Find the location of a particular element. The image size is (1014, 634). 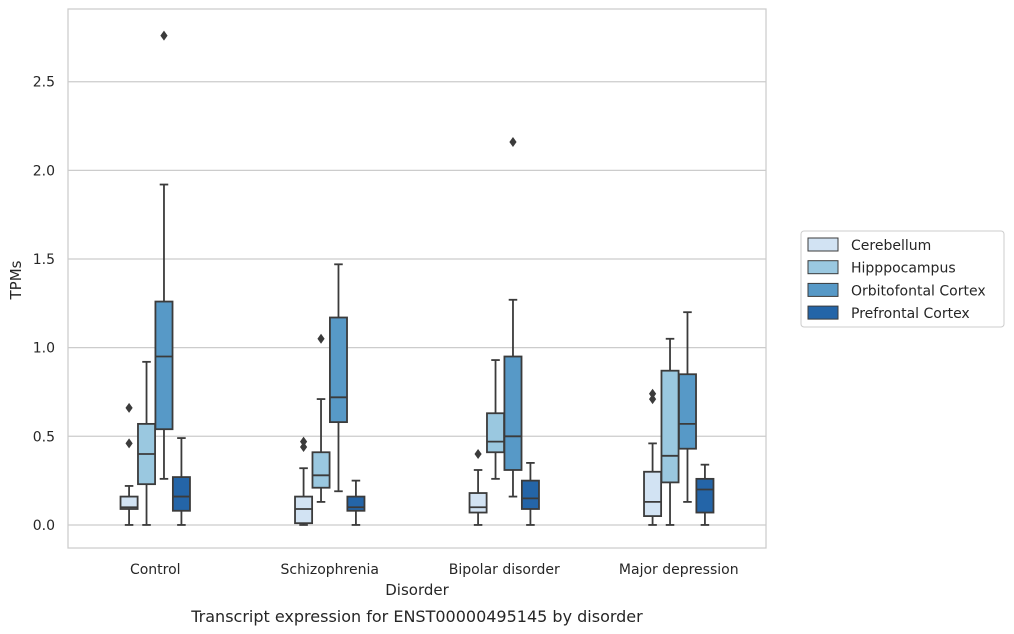

y-tick-label: 1.0 is located at coordinates (44, 349).